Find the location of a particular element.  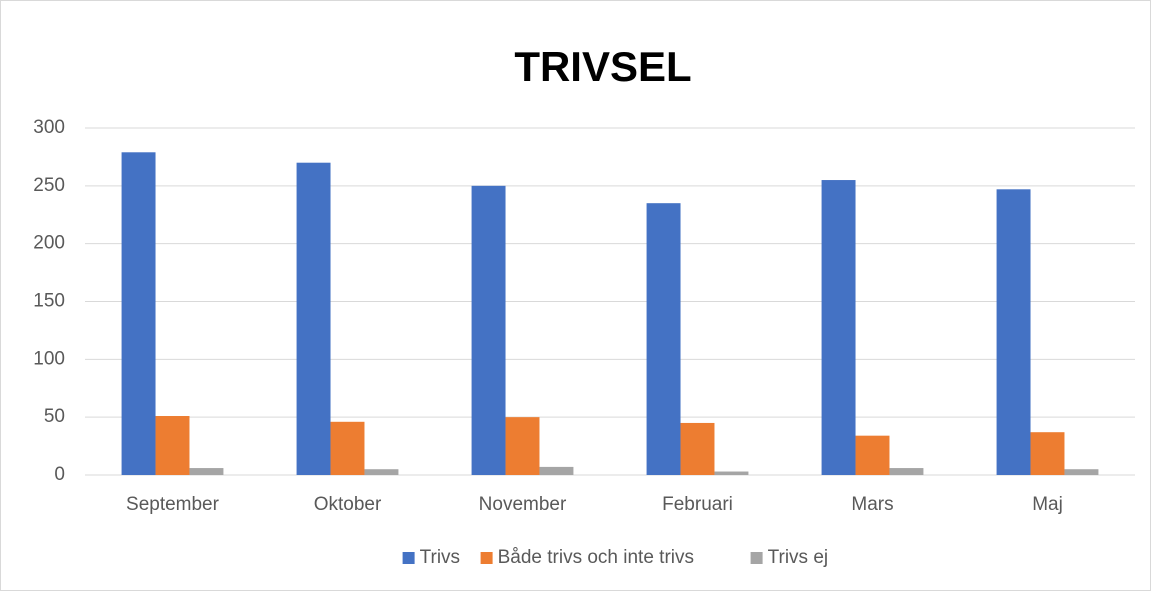

y-tick-label: 0 is located at coordinates (59, 474).